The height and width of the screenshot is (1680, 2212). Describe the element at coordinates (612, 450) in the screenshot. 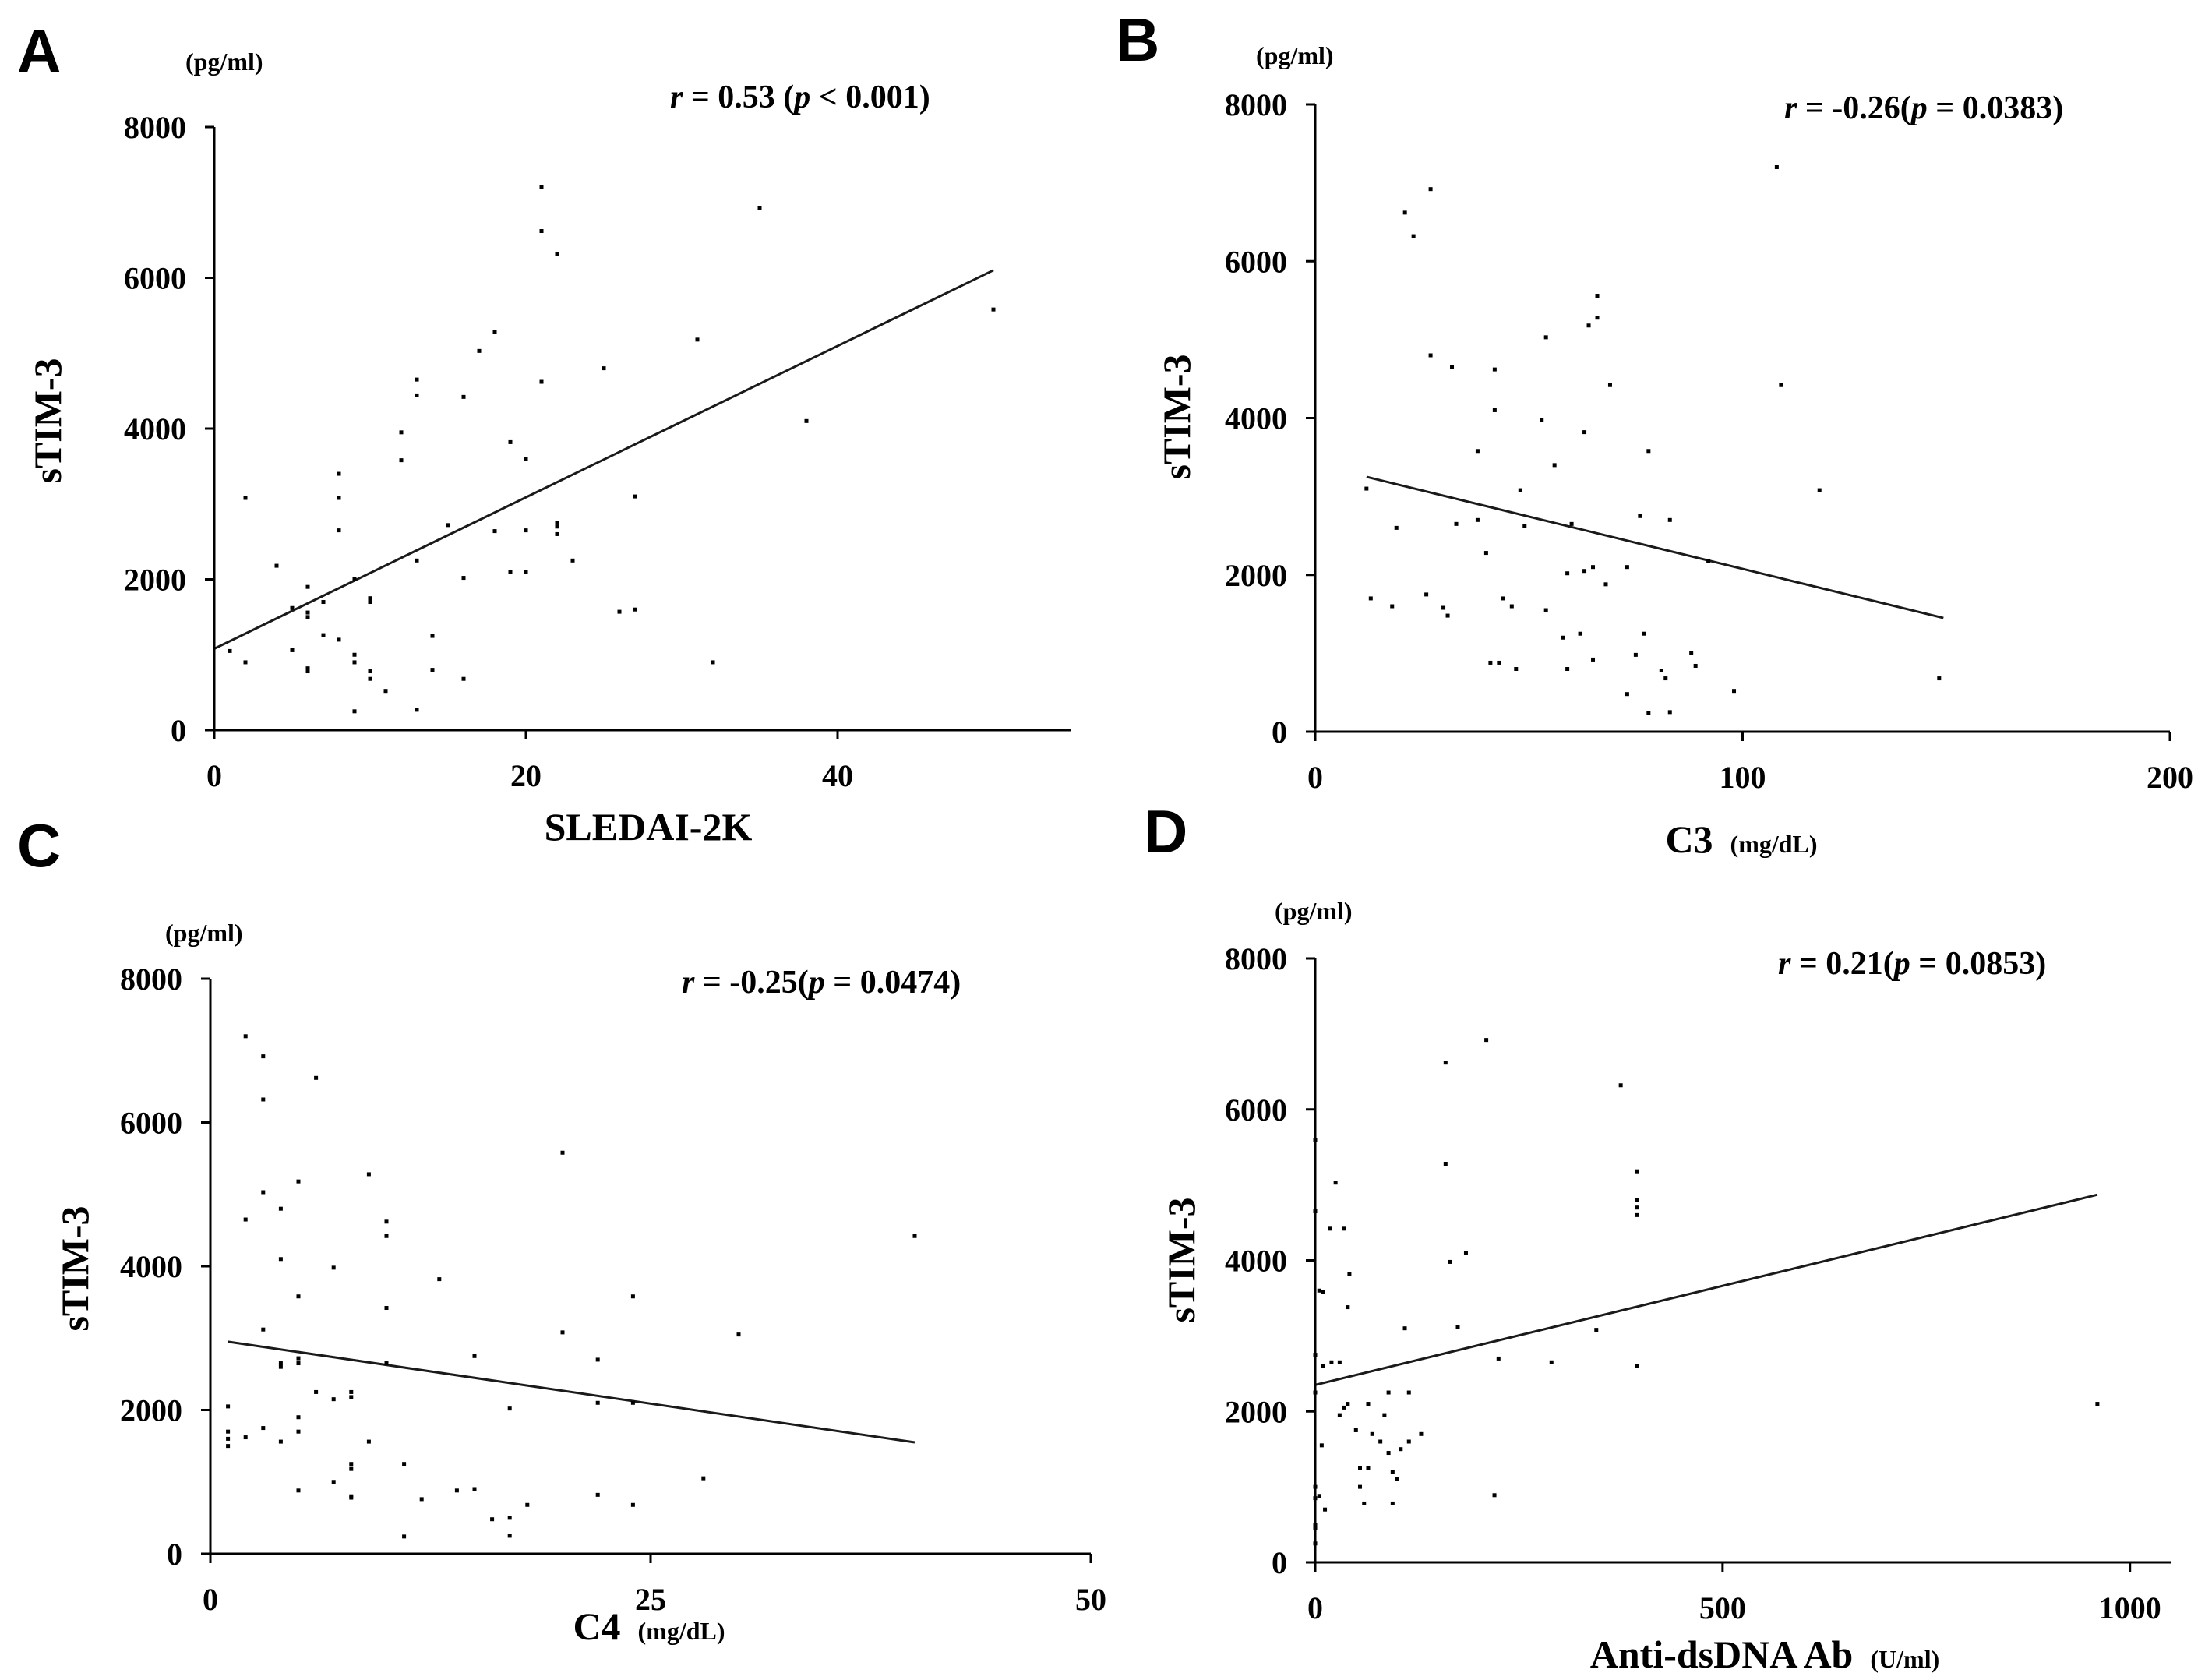

I see `panel-a-points-layer` at that location.